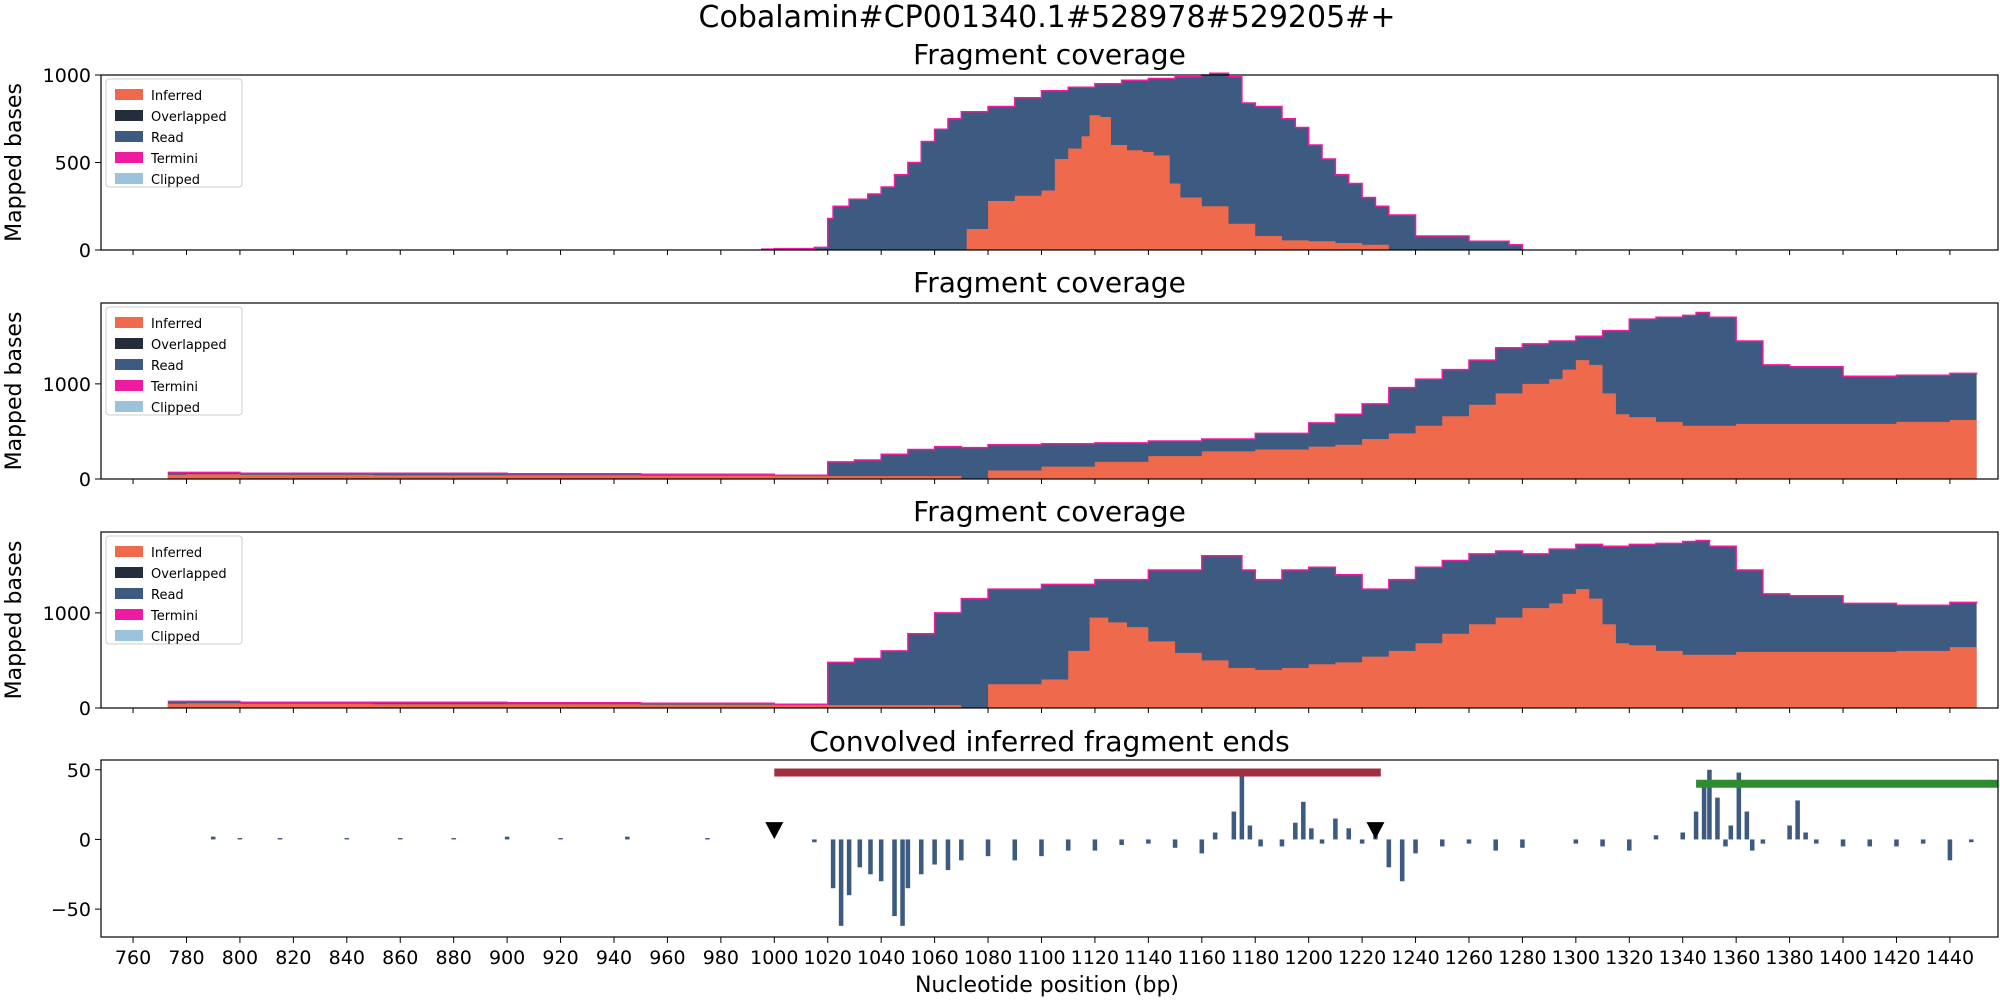 The image size is (2000, 1000). What do you see at coordinates (614, 958) in the screenshot?
I see `x-tick-label: 940` at bounding box center [614, 958].